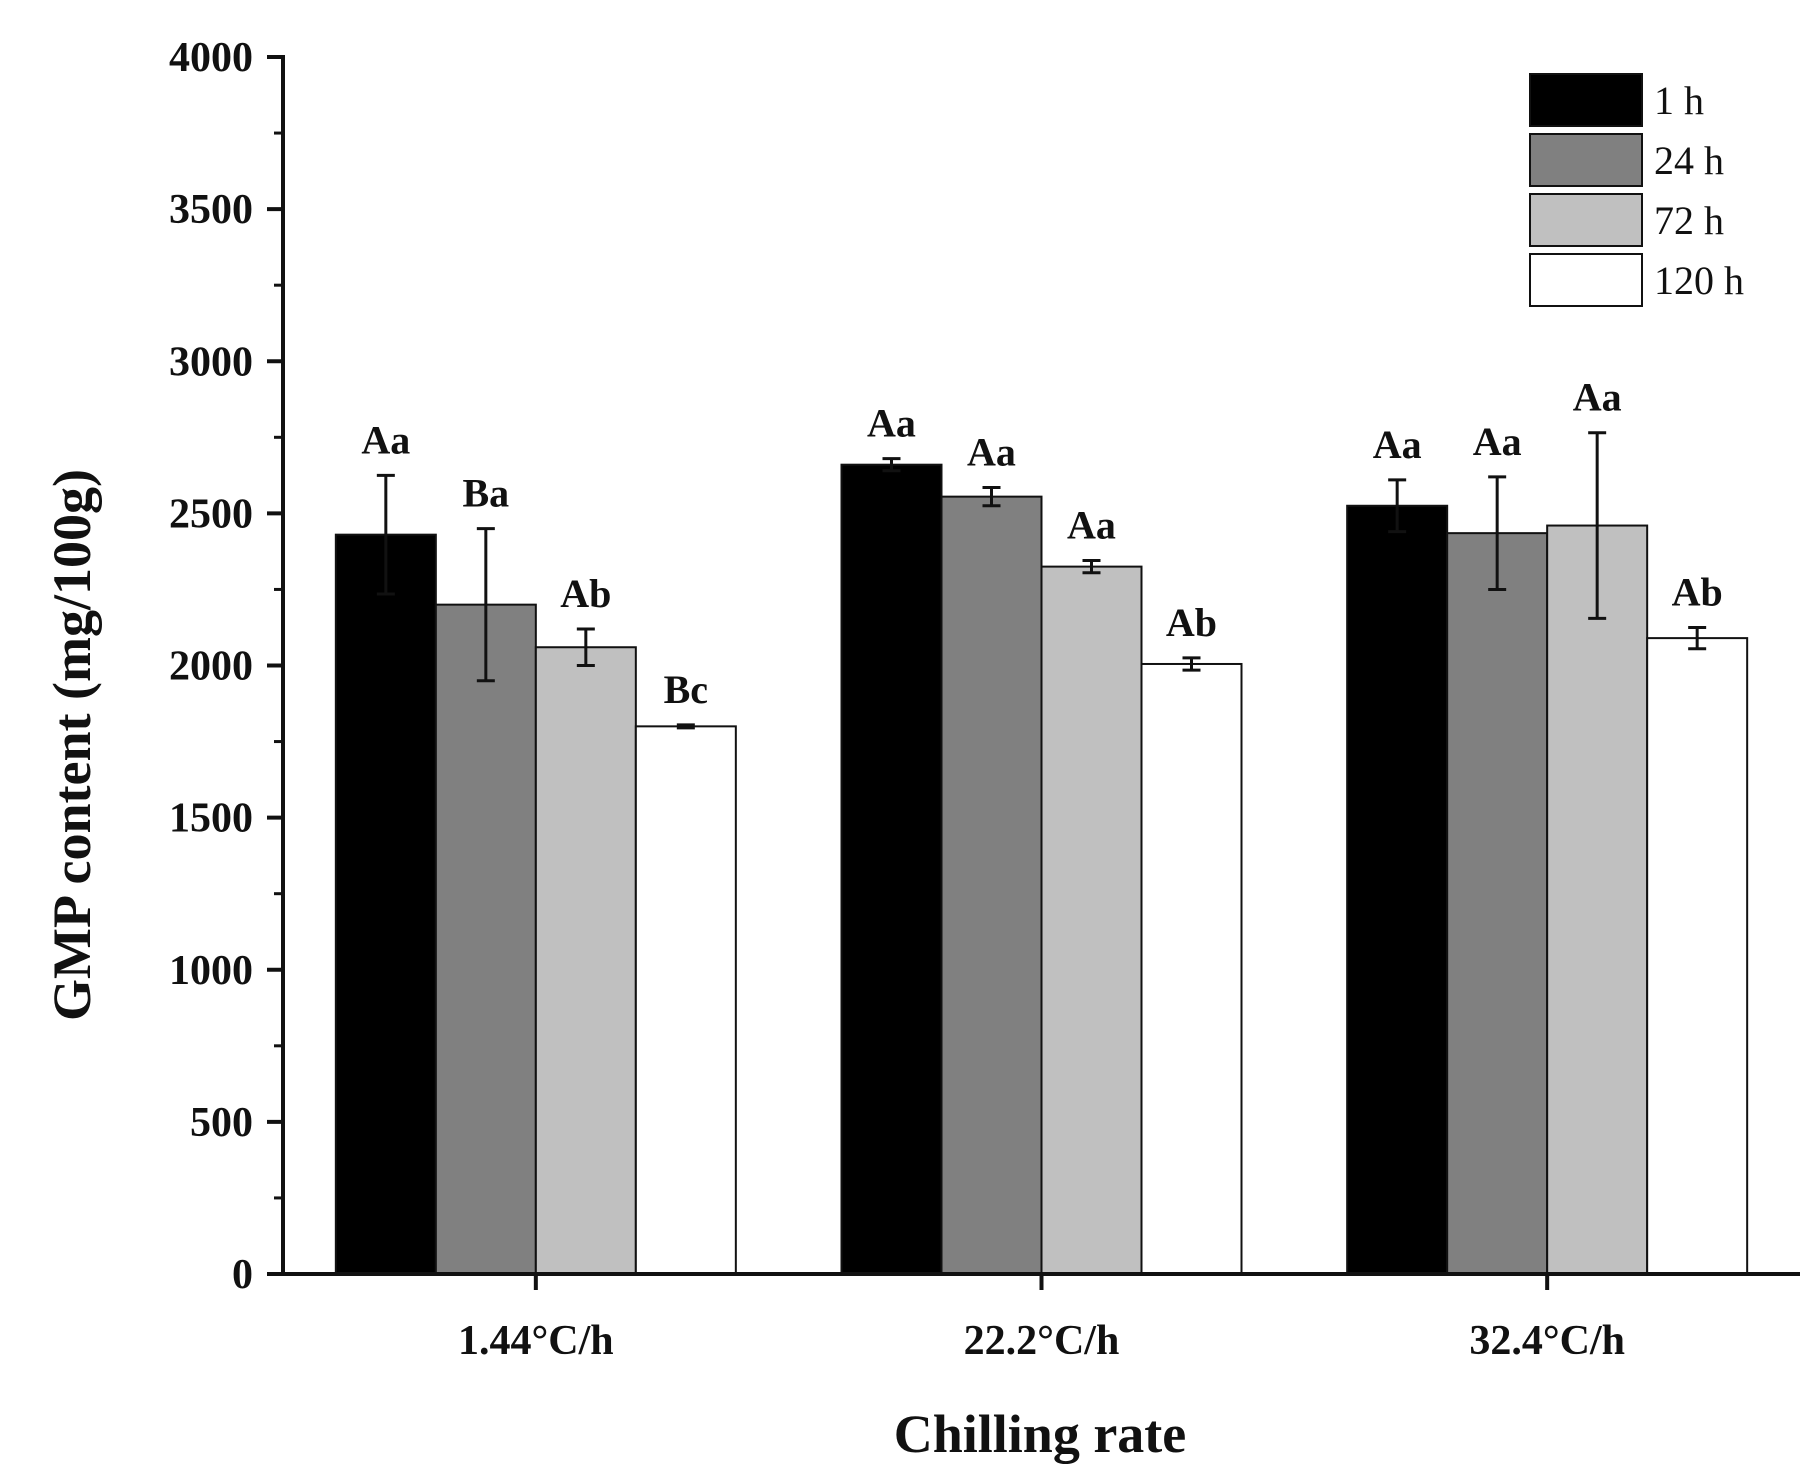  Describe the element at coordinates (1689, 220) in the screenshot. I see `legend-label: 72 h` at that location.